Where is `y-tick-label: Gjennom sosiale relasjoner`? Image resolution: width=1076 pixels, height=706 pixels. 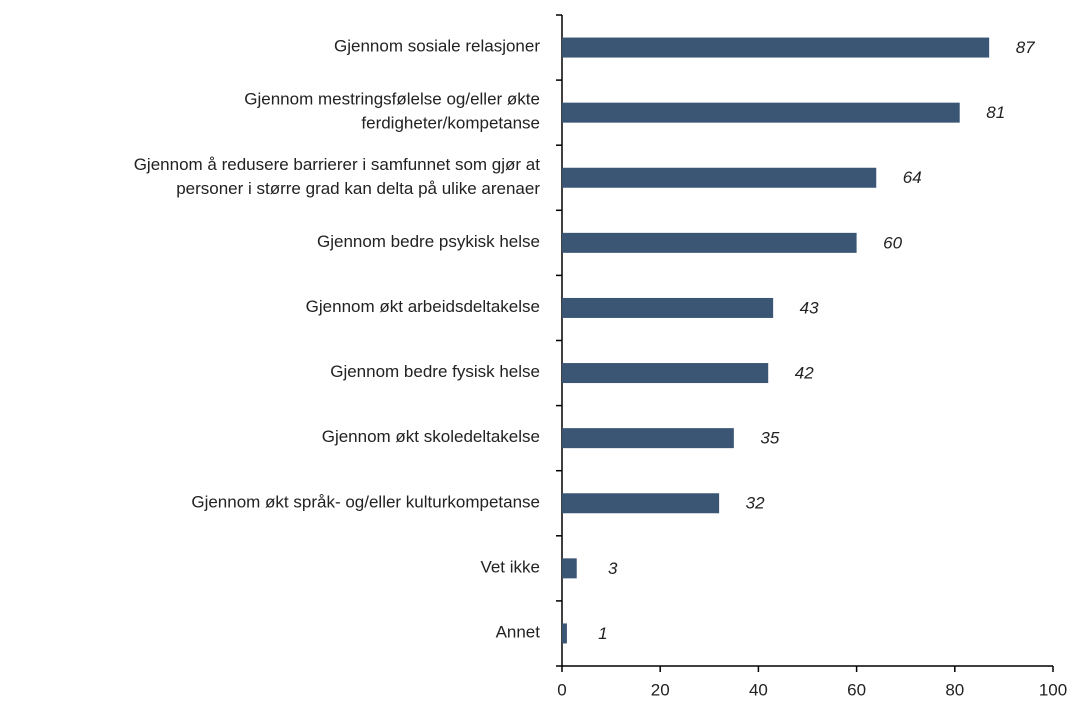 y-tick-label: Gjennom sosiale relasjoner is located at coordinates (437, 46).